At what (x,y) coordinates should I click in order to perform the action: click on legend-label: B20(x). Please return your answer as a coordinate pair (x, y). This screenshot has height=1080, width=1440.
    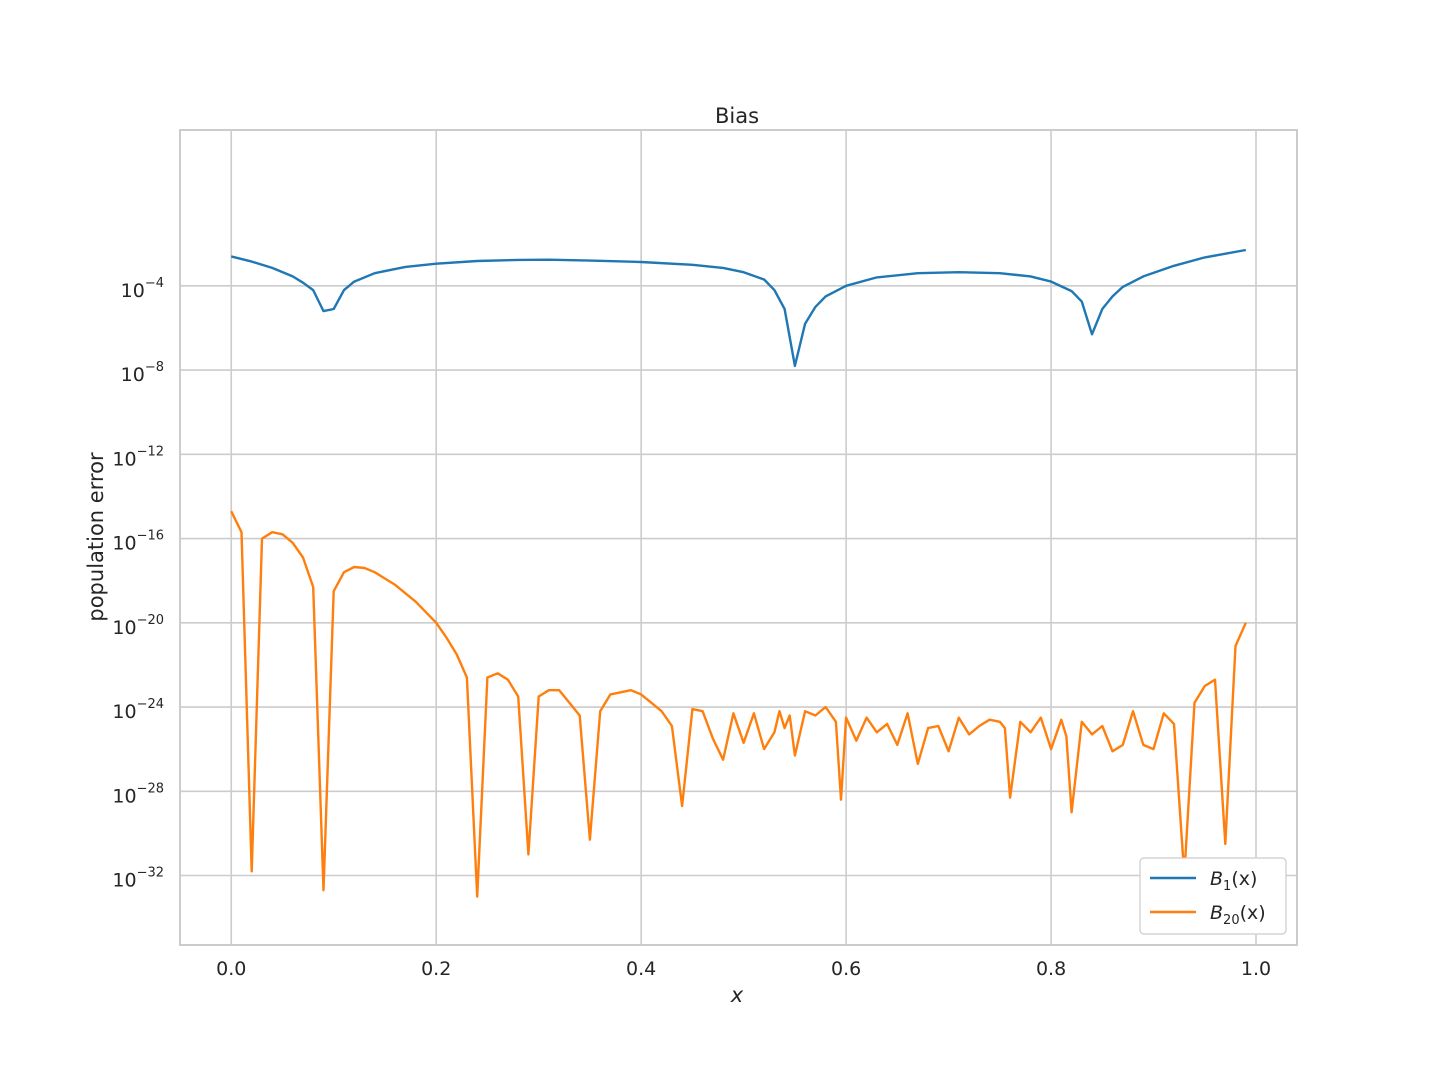
    Looking at the image, I should click on (1238, 915).